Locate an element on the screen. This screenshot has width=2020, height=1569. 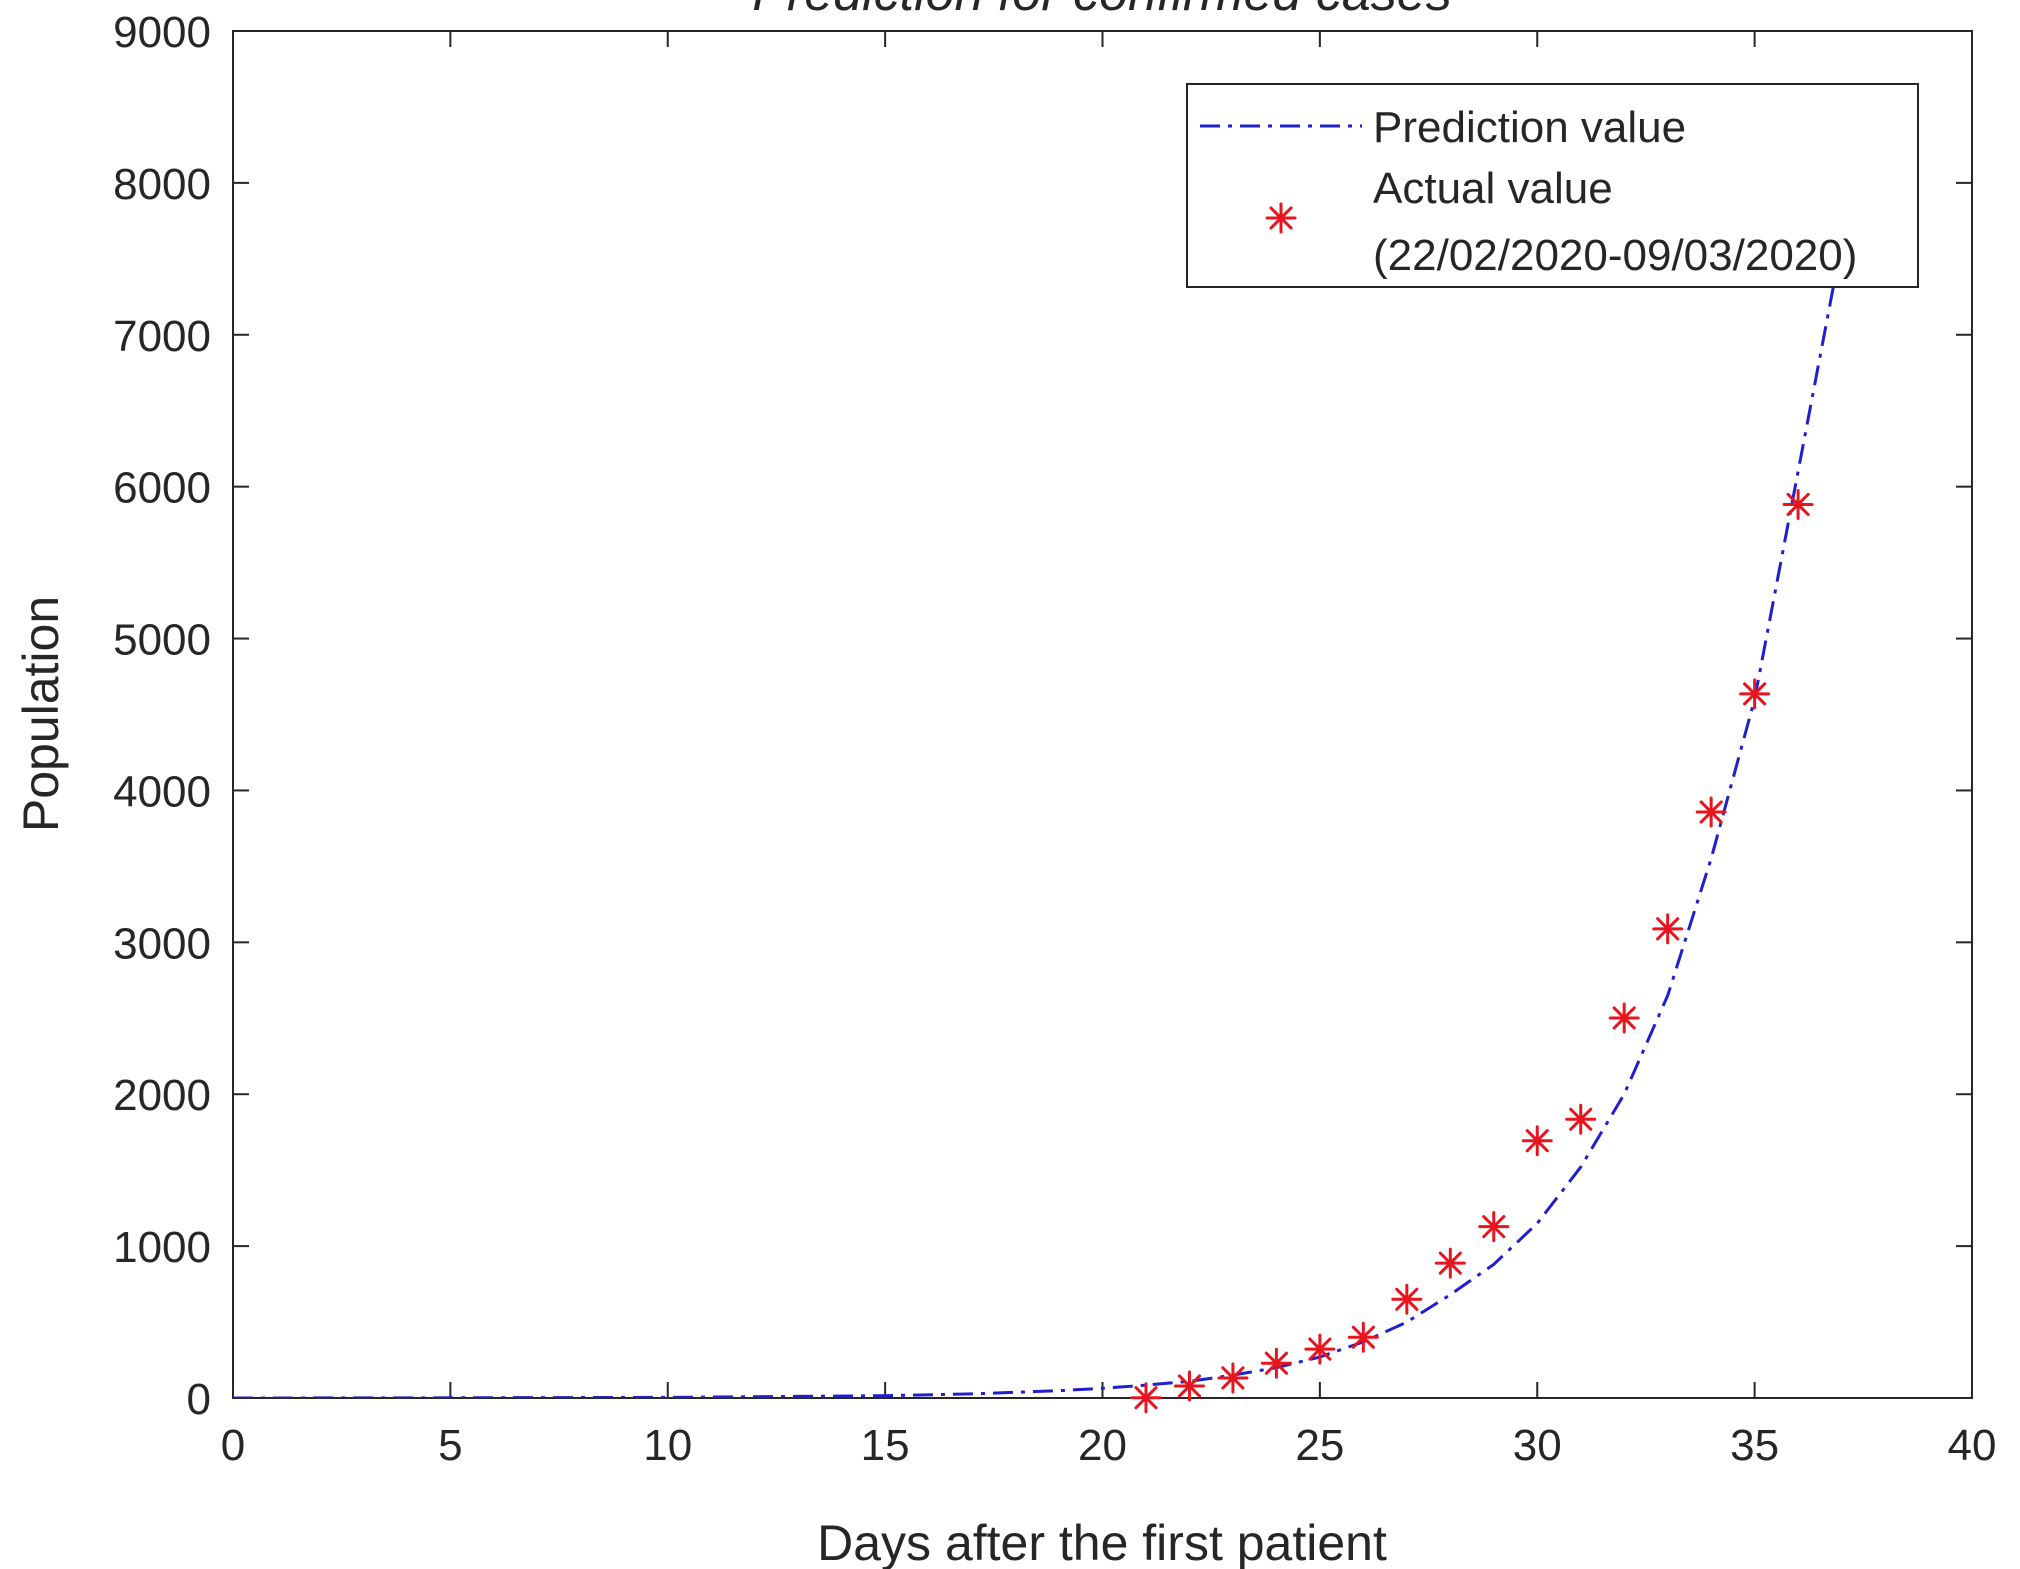
y-tick-label-0: 0 is located at coordinates (199, 1399).